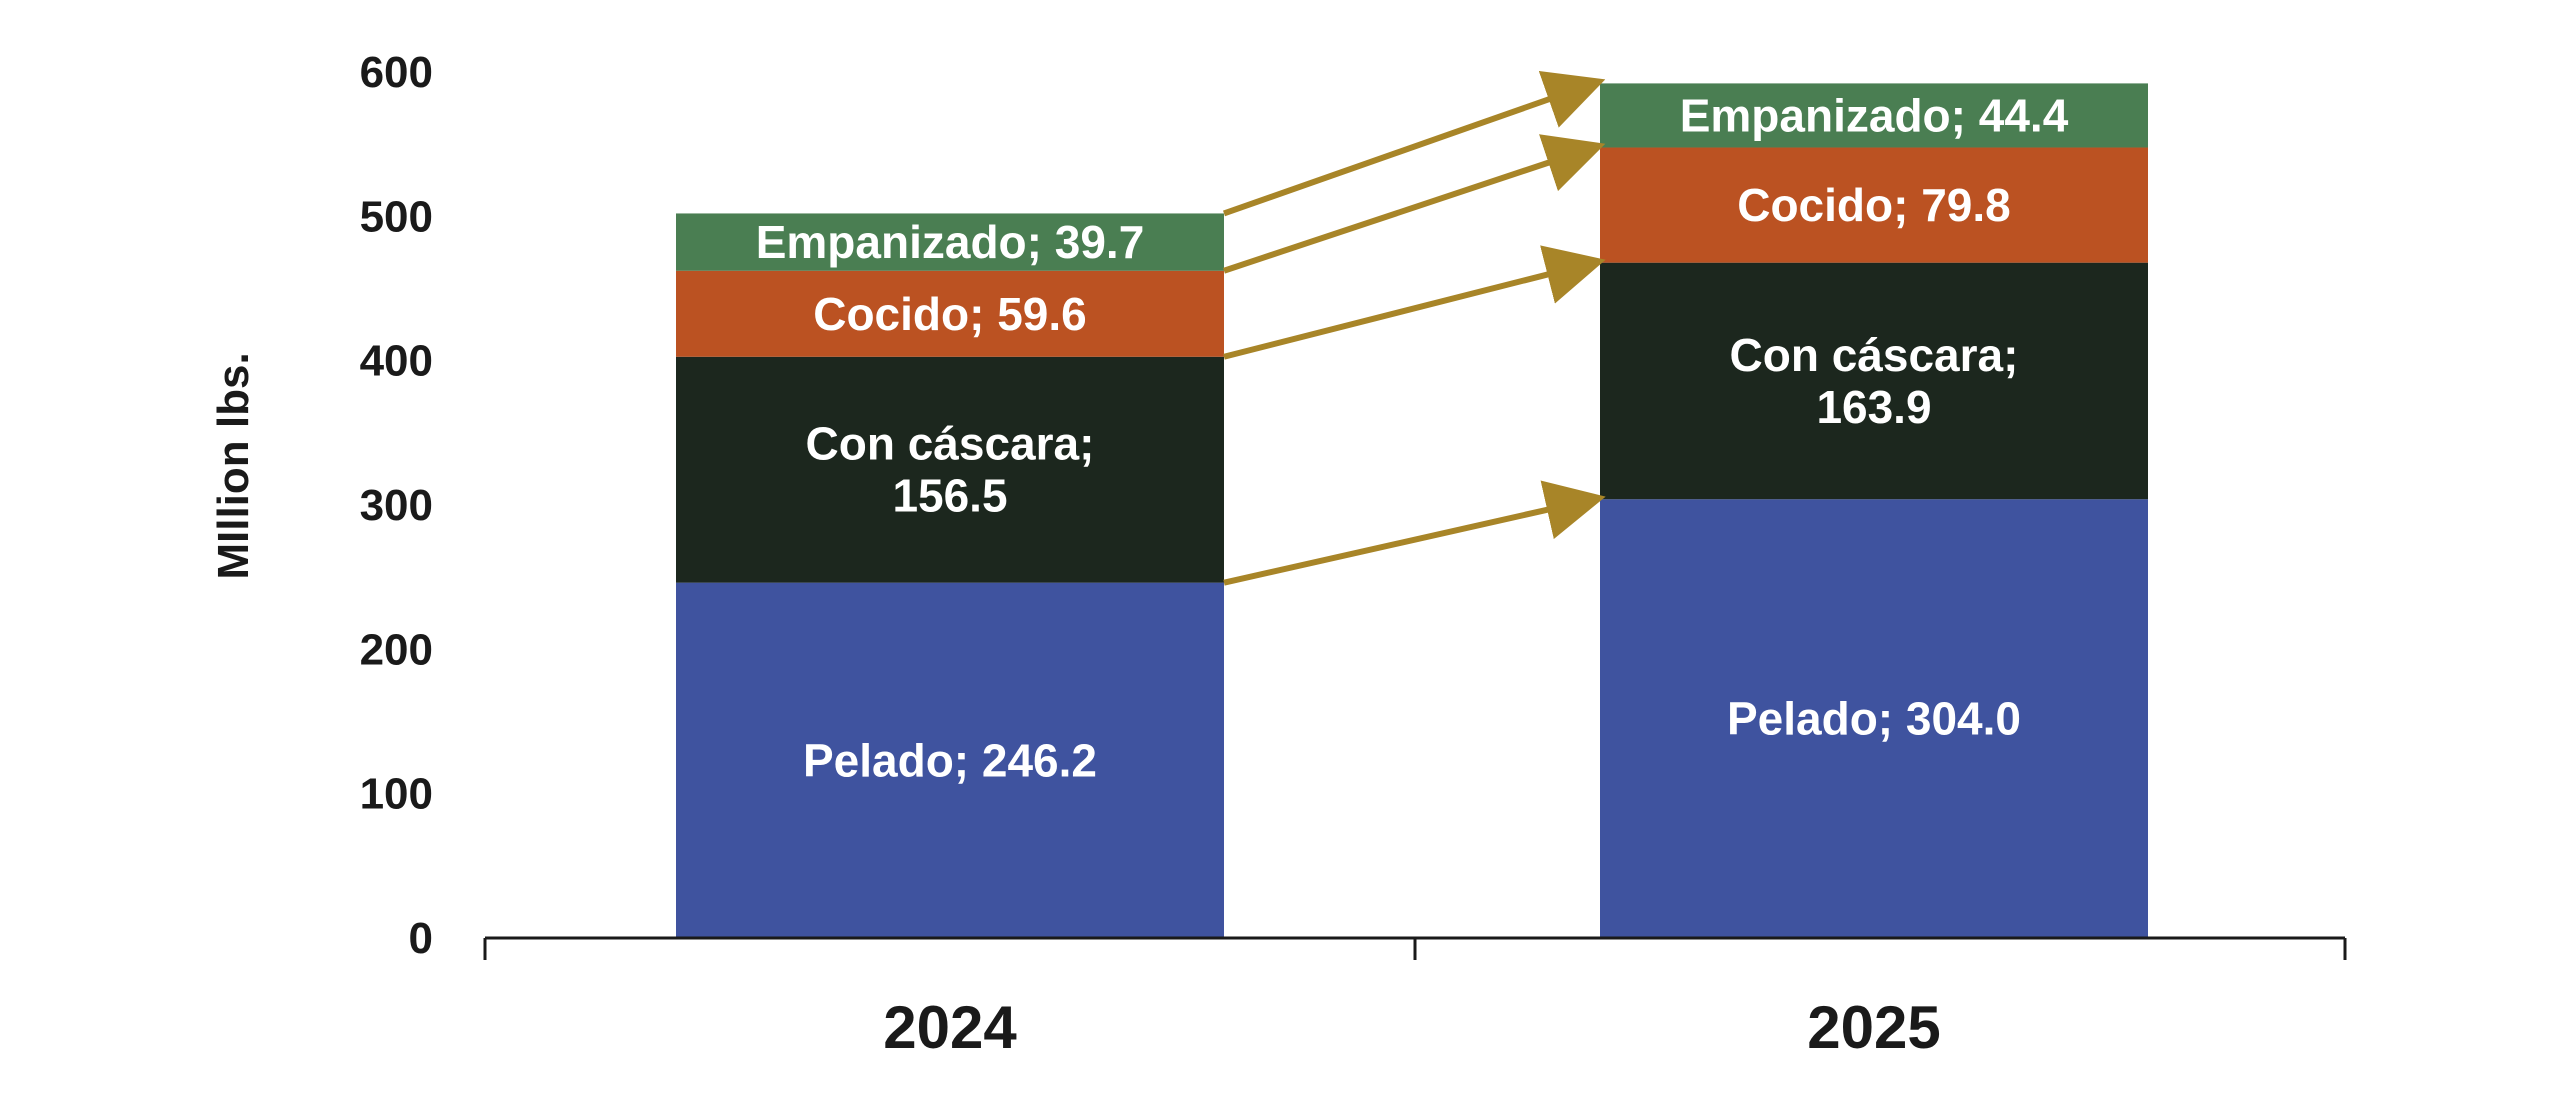 The image size is (2550, 1100). What do you see at coordinates (421, 938) in the screenshot?
I see `y-tick-label: 0` at bounding box center [421, 938].